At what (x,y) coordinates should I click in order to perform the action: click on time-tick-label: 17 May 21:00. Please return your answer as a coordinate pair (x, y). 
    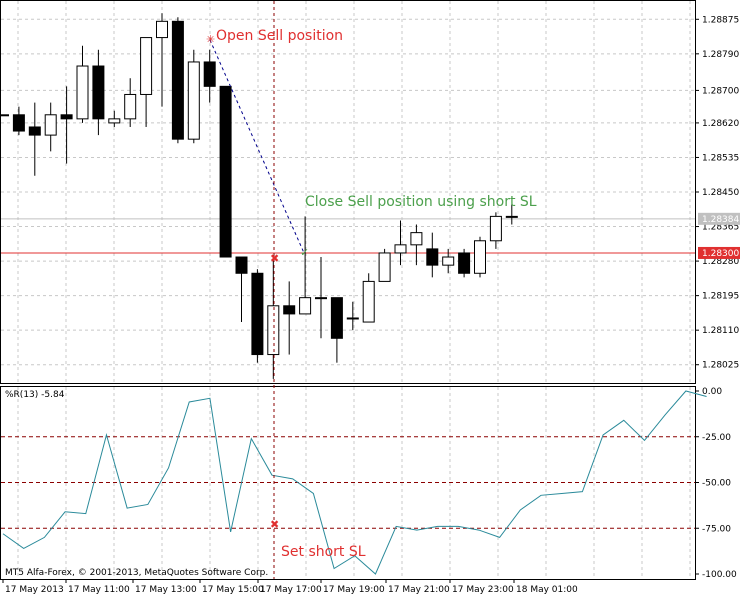
    Looking at the image, I should click on (419, 590).